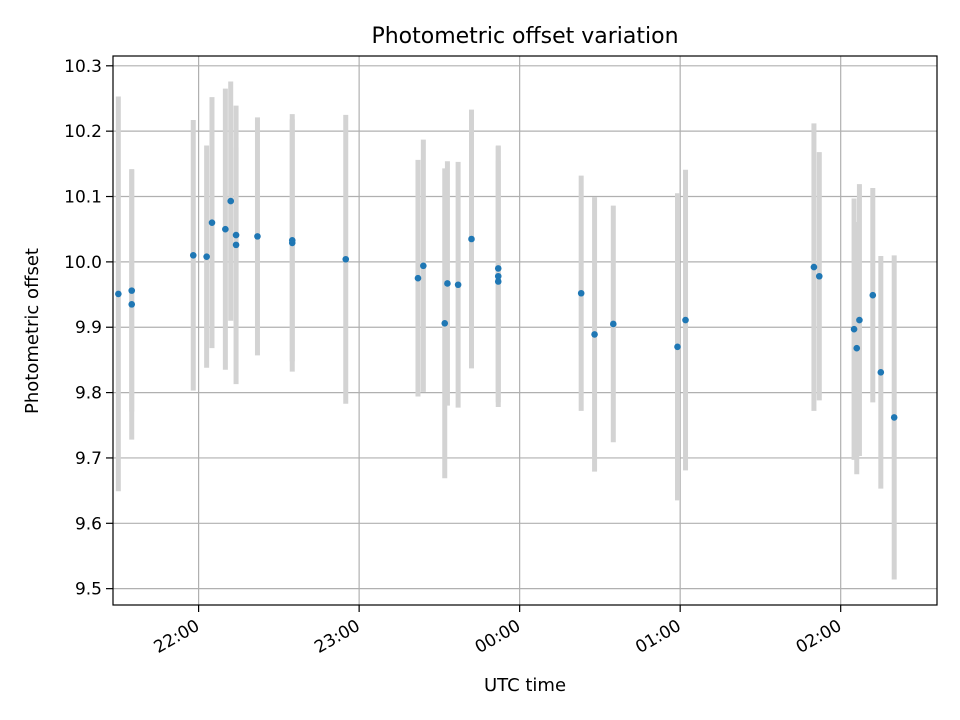  Describe the element at coordinates (83, 198) in the screenshot. I see `y-tick-label: 10.1` at that location.